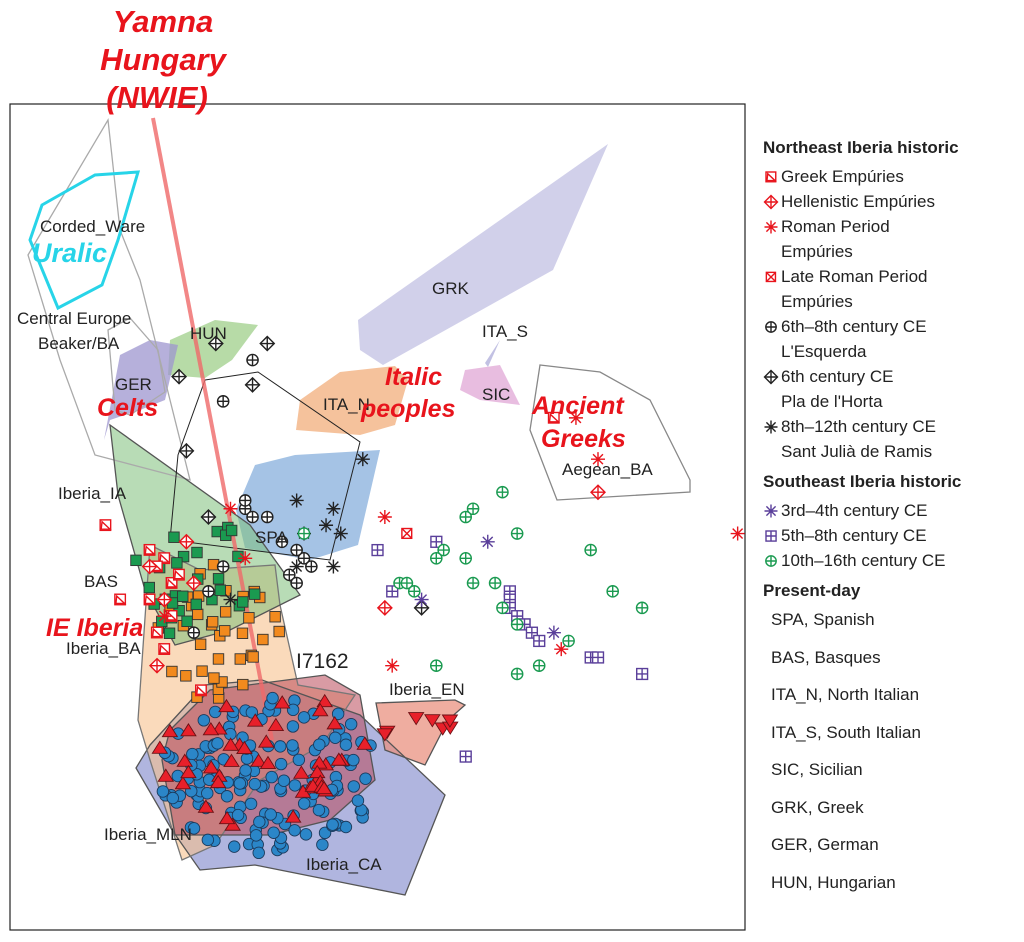 The width and height of the screenshot is (1024, 942). I want to click on outline-esquerda-hull, so click(265, 466).